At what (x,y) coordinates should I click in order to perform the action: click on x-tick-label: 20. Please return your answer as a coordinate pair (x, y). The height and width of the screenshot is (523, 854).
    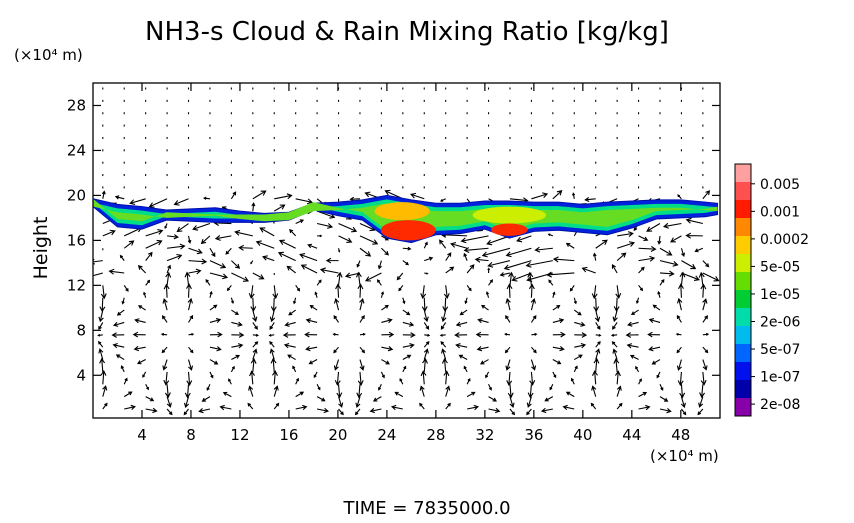
    Looking at the image, I should click on (337, 435).